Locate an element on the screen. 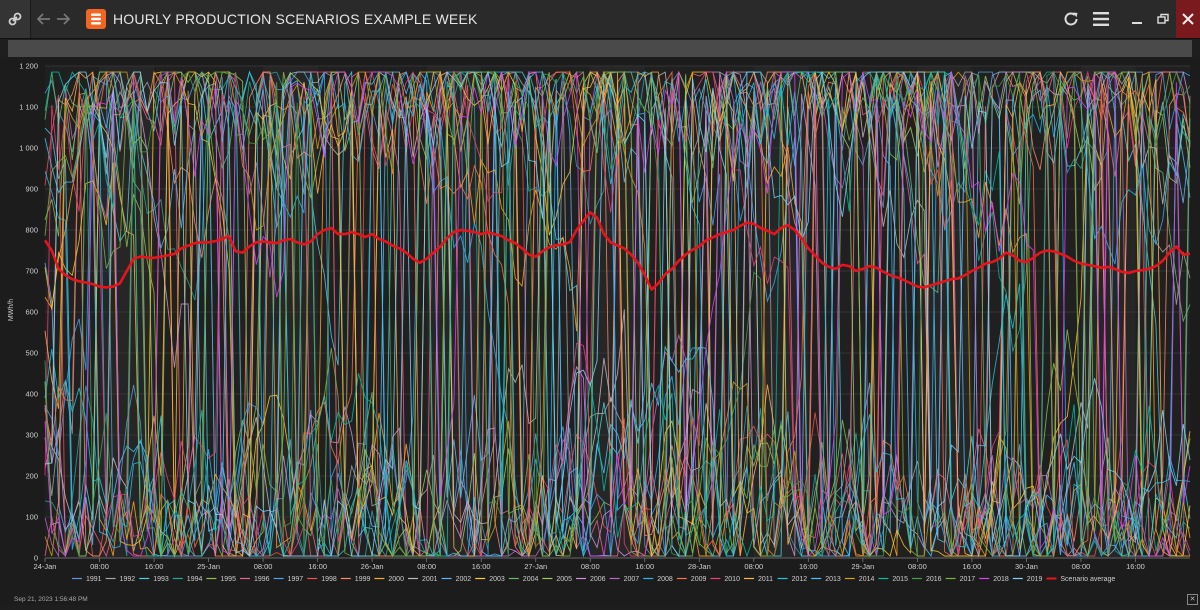  legend-entry: 2011 is located at coordinates (758, 579).